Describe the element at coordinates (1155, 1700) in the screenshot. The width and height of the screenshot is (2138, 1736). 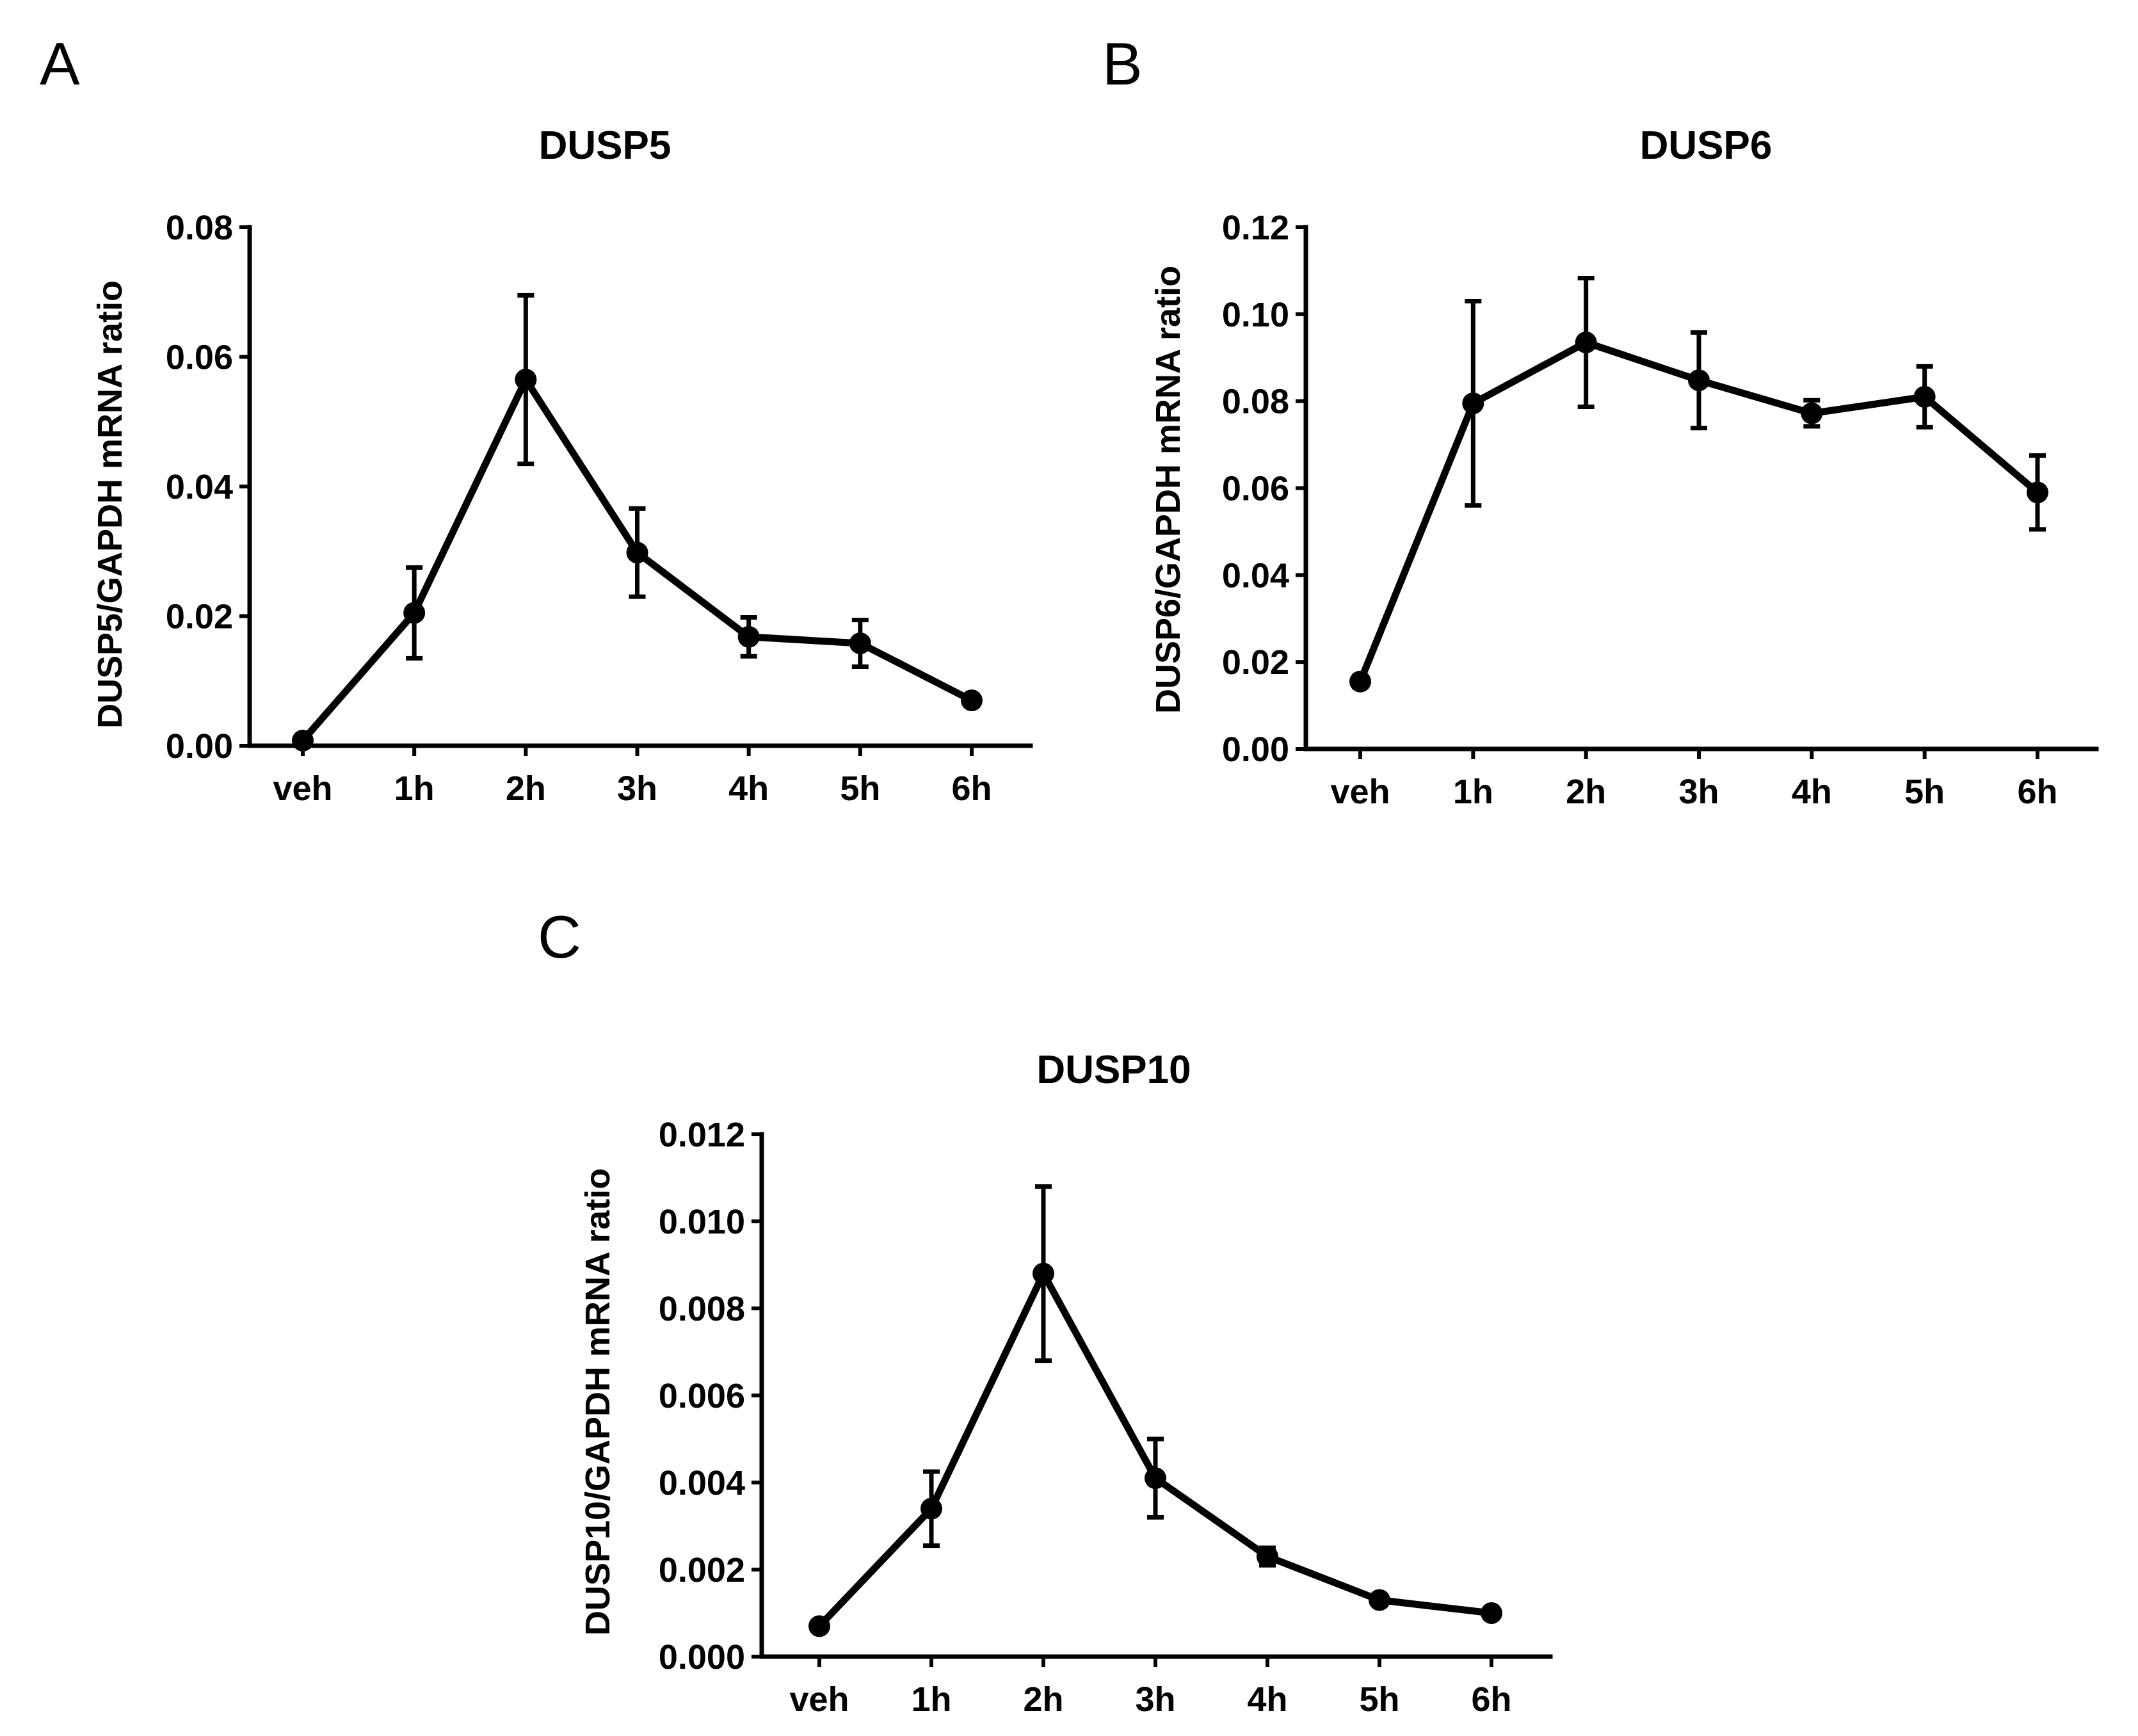
I see `x-tick-label-c: 3h` at that location.